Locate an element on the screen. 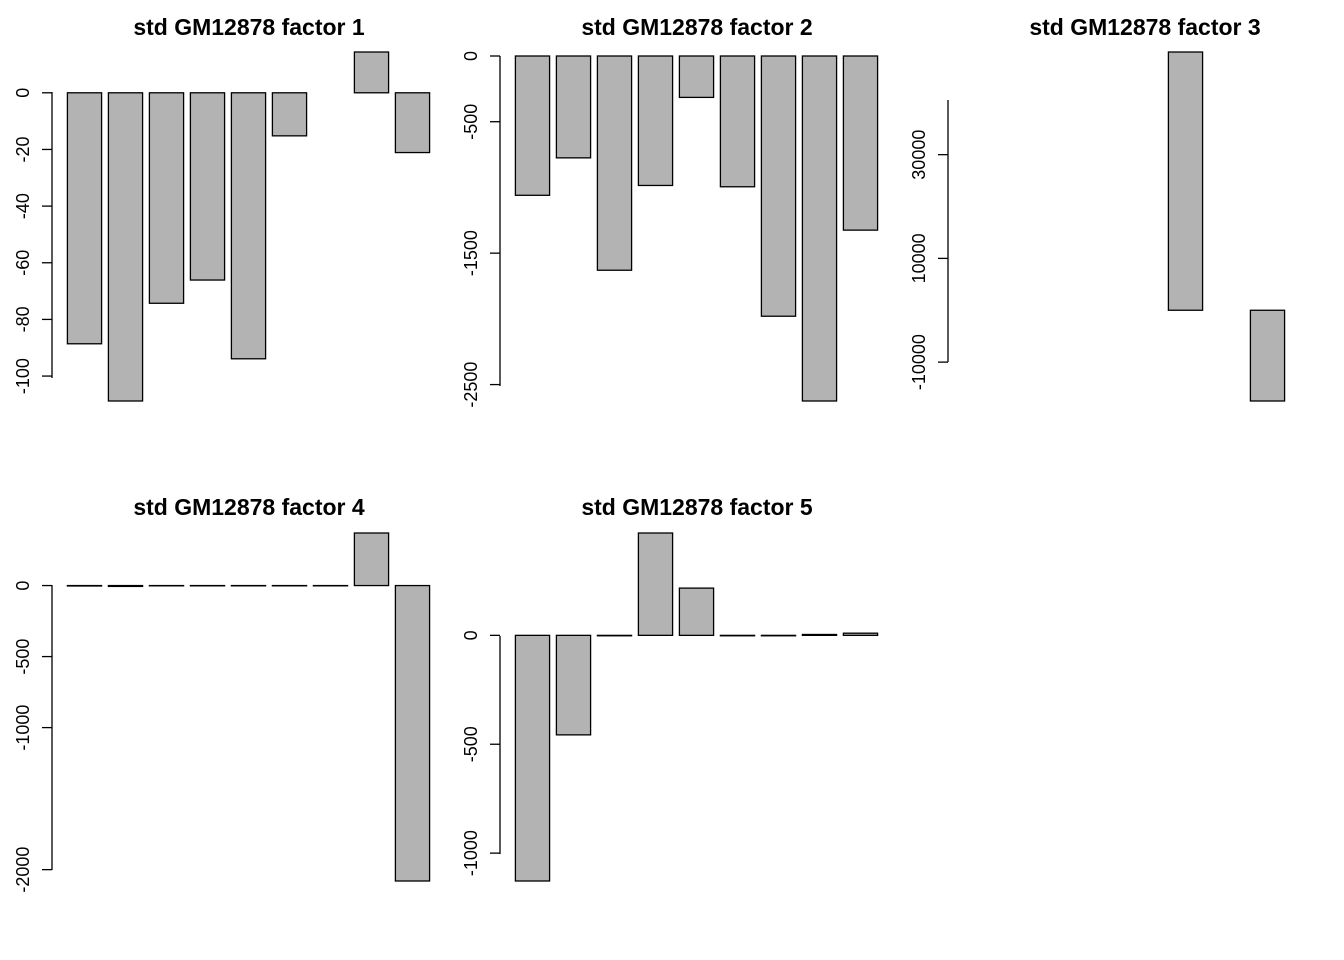  y-tick-label: -80 is located at coordinates (23, 319).